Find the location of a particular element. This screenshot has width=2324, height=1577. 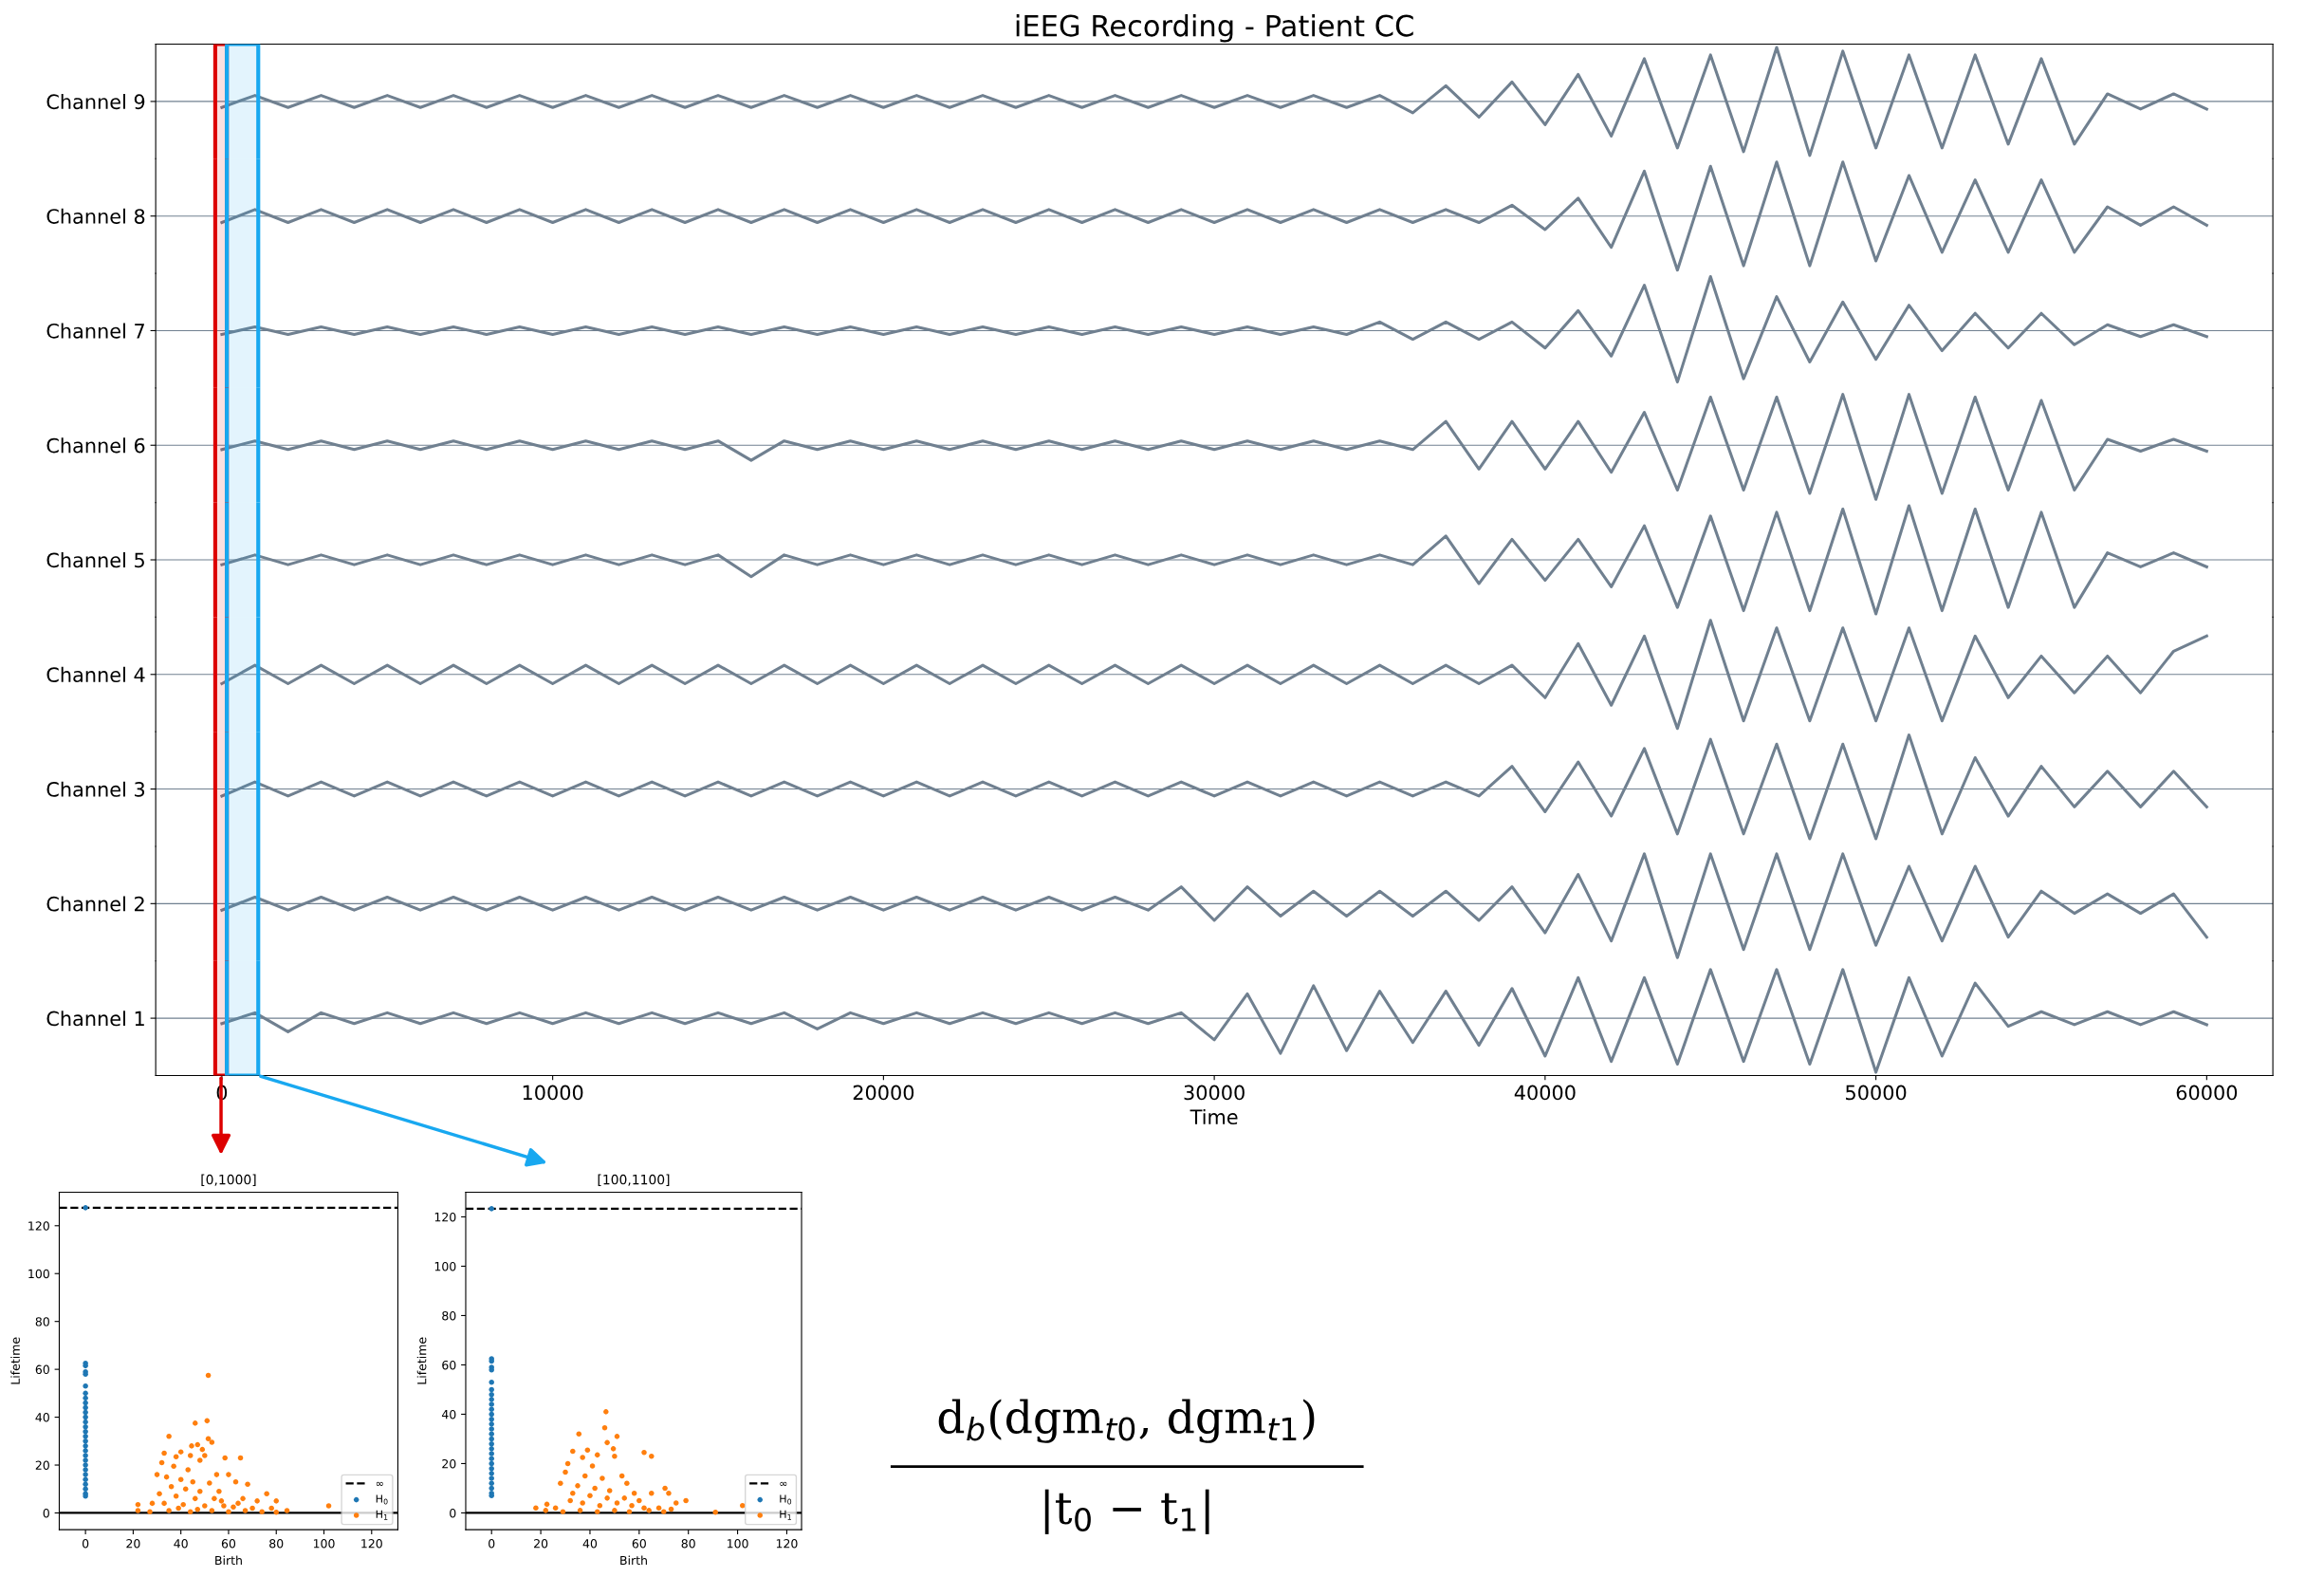

y-axis-title: Channel 1 is located at coordinates (95, 1019).